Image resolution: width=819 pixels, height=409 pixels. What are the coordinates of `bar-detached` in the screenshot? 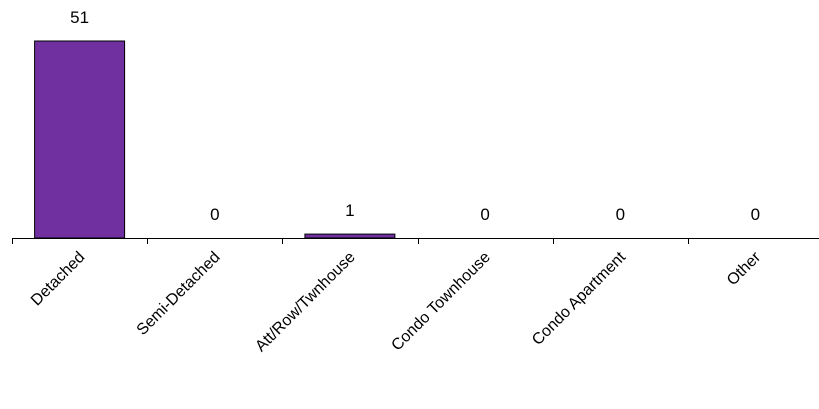 It's located at (80, 139).